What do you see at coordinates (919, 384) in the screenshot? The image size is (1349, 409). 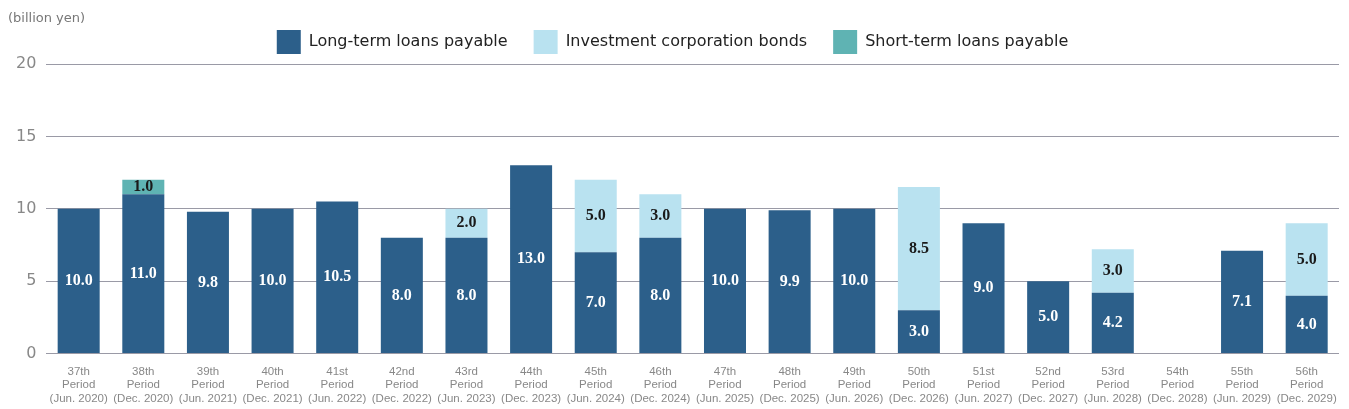 I see `x-tick-label: 50th Period (Dec. 2026)` at bounding box center [919, 384].